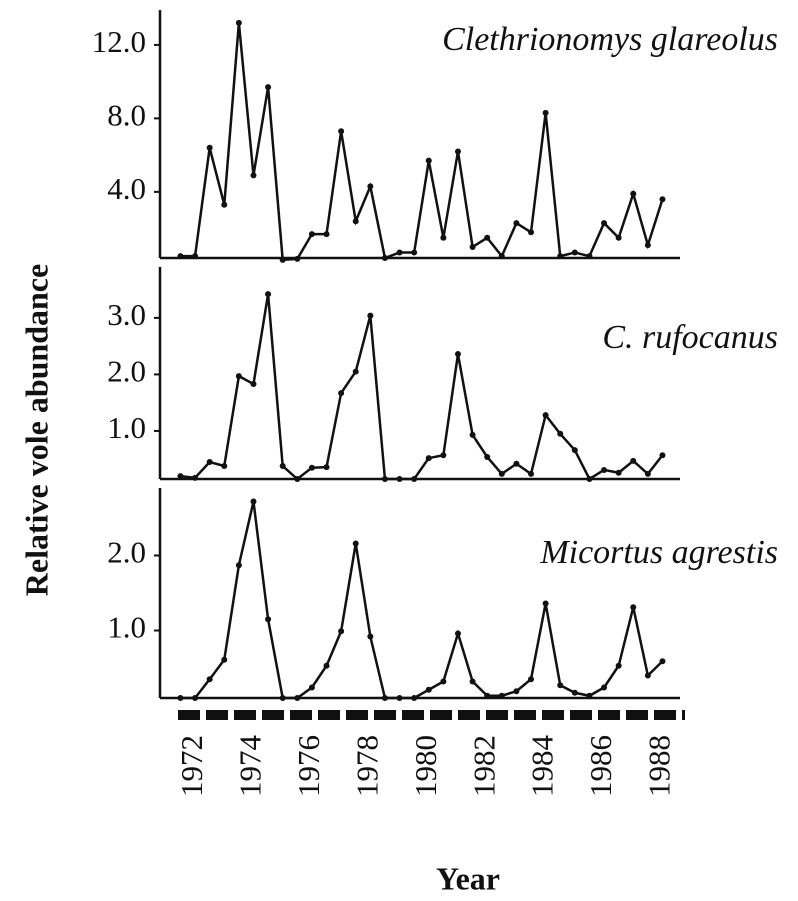 Image resolution: width=798 pixels, height=901 pixels. What do you see at coordinates (36, 430) in the screenshot?
I see `y-axis-label: Relative vole abundance` at bounding box center [36, 430].